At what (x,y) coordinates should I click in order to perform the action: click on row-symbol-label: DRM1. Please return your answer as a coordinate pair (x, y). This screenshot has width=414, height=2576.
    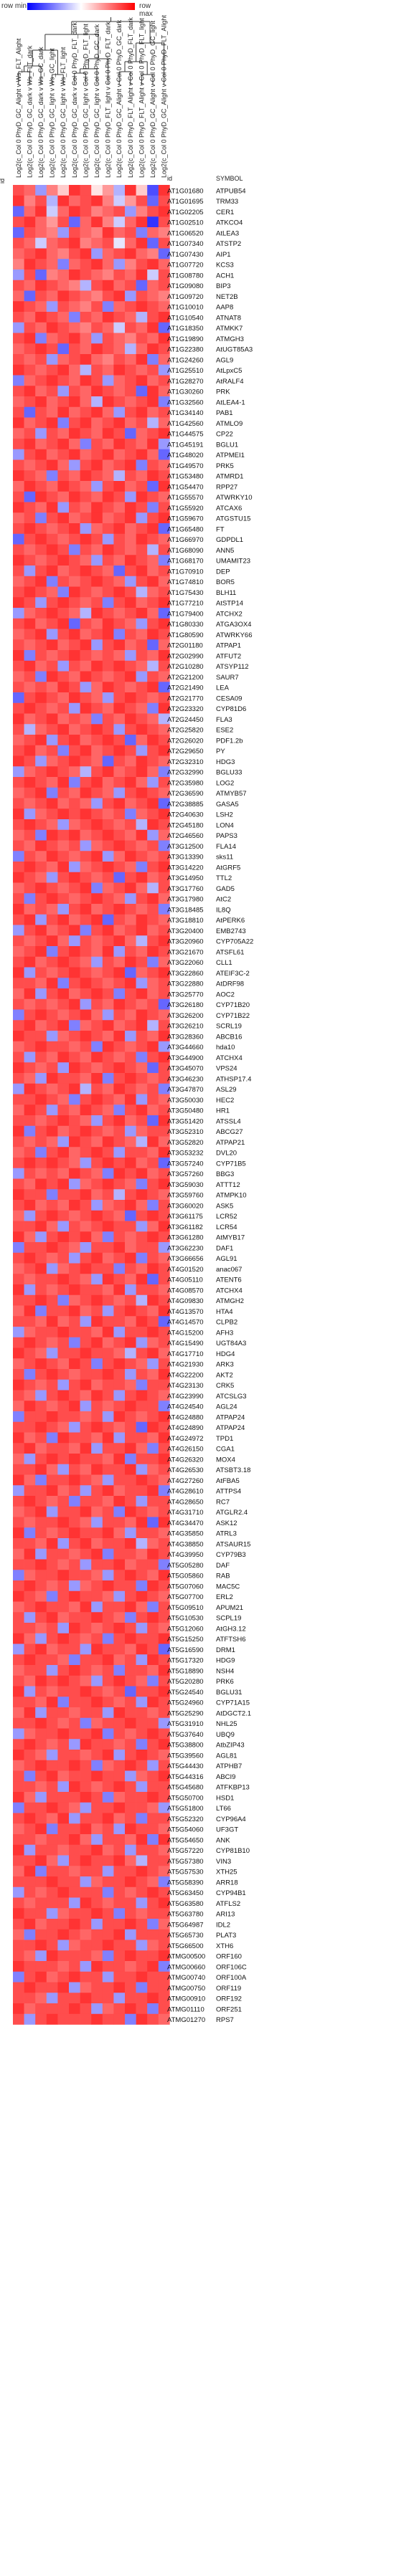
    Looking at the image, I should click on (226, 1650).